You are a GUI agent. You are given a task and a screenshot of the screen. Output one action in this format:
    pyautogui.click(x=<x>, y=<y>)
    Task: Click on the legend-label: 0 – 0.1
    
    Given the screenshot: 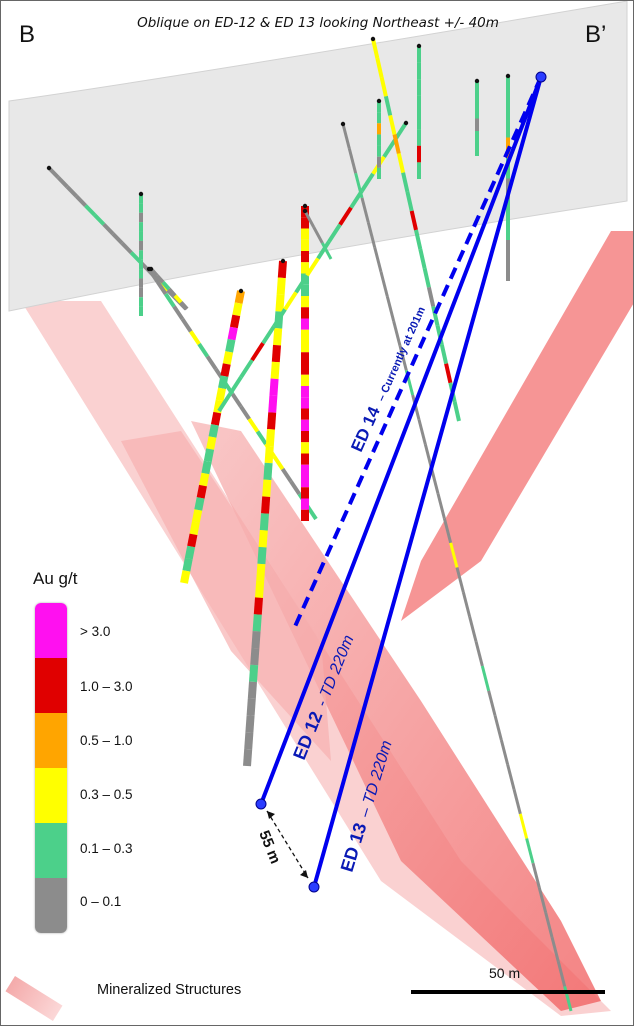 What is the action you would take?
    pyautogui.click(x=101, y=901)
    